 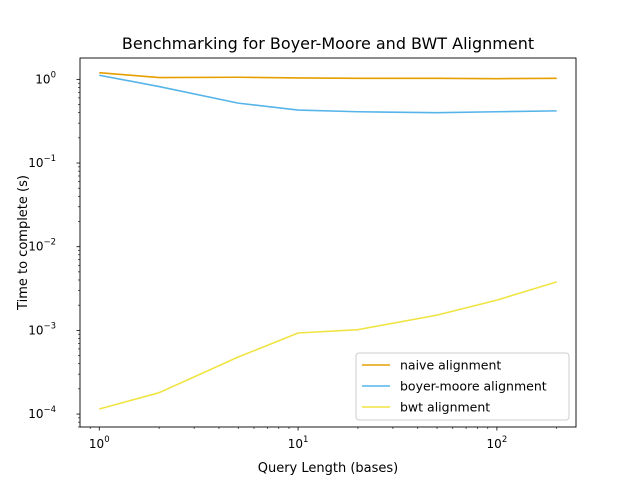 What do you see at coordinates (42, 413) in the screenshot?
I see `y-tick-label: 10⁻⁴` at bounding box center [42, 413].